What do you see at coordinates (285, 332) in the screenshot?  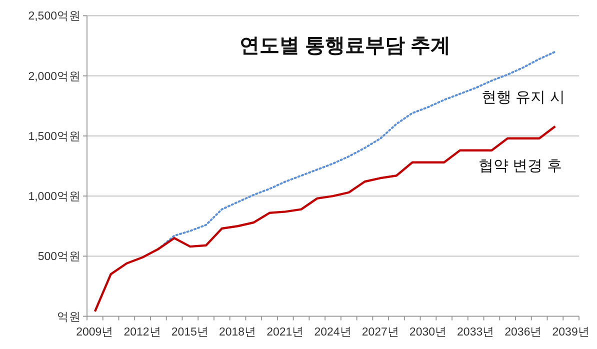 I see `x-tick-label: 2021년` at bounding box center [285, 332].